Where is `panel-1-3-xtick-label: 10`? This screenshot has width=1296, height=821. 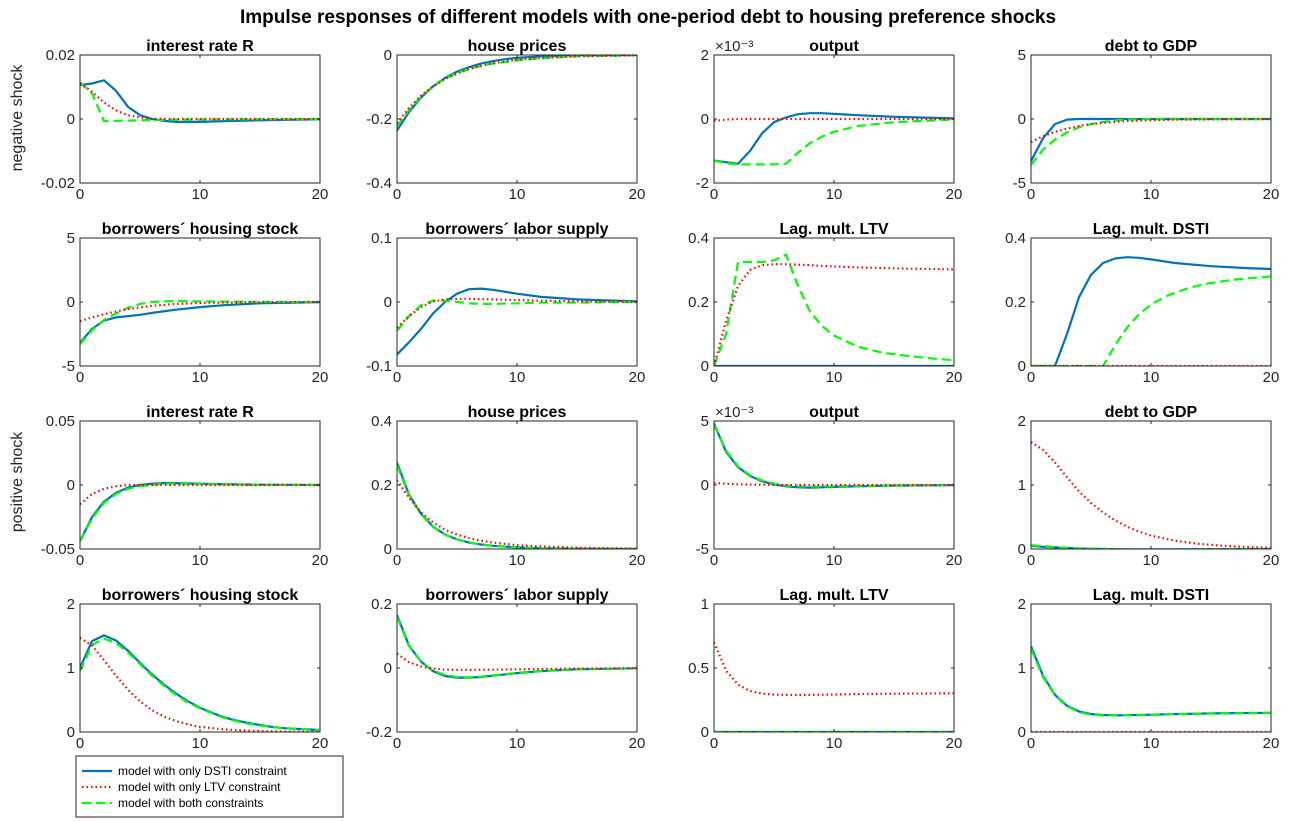 panel-1-3-xtick-label: 10 is located at coordinates (834, 194).